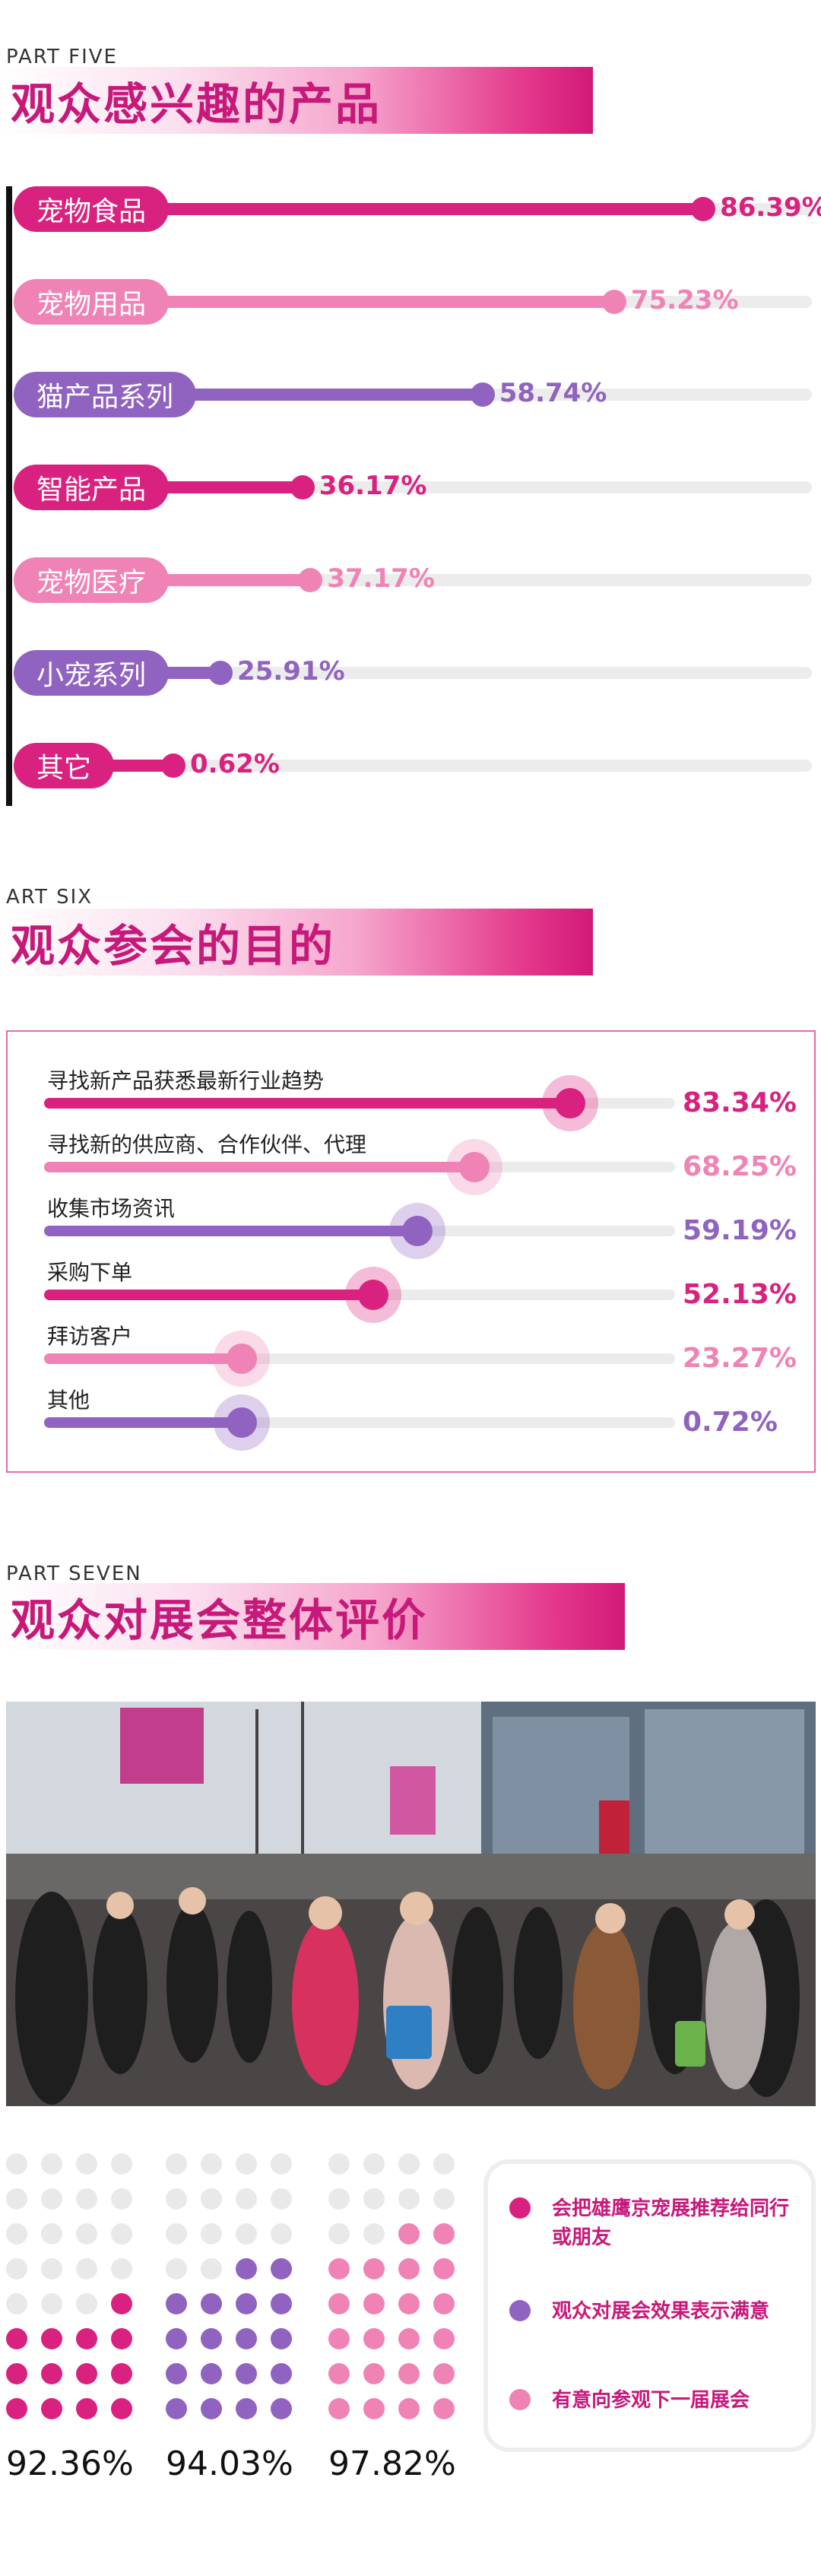 The image size is (821, 2576). Describe the element at coordinates (291, 672) in the screenshot. I see `product-value: 25.91%` at that location.